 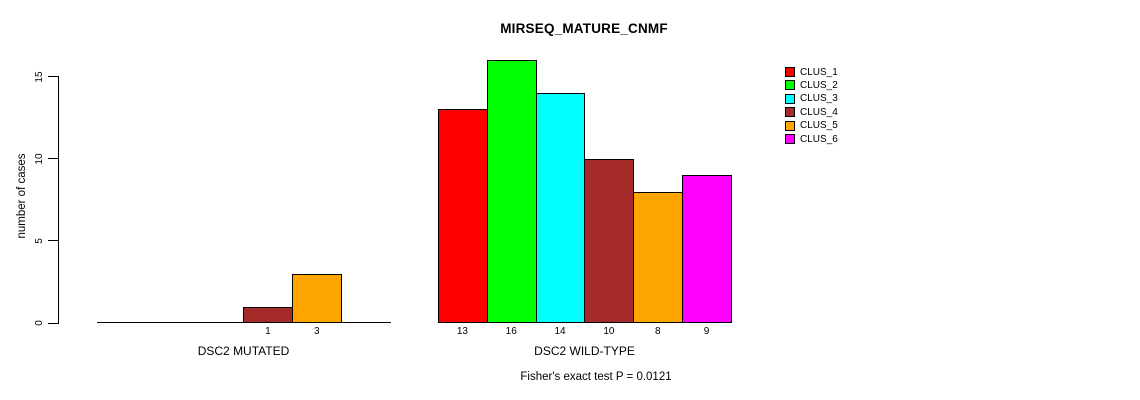 I want to click on legend-item-label: CLUS_2, so click(x=819, y=85).